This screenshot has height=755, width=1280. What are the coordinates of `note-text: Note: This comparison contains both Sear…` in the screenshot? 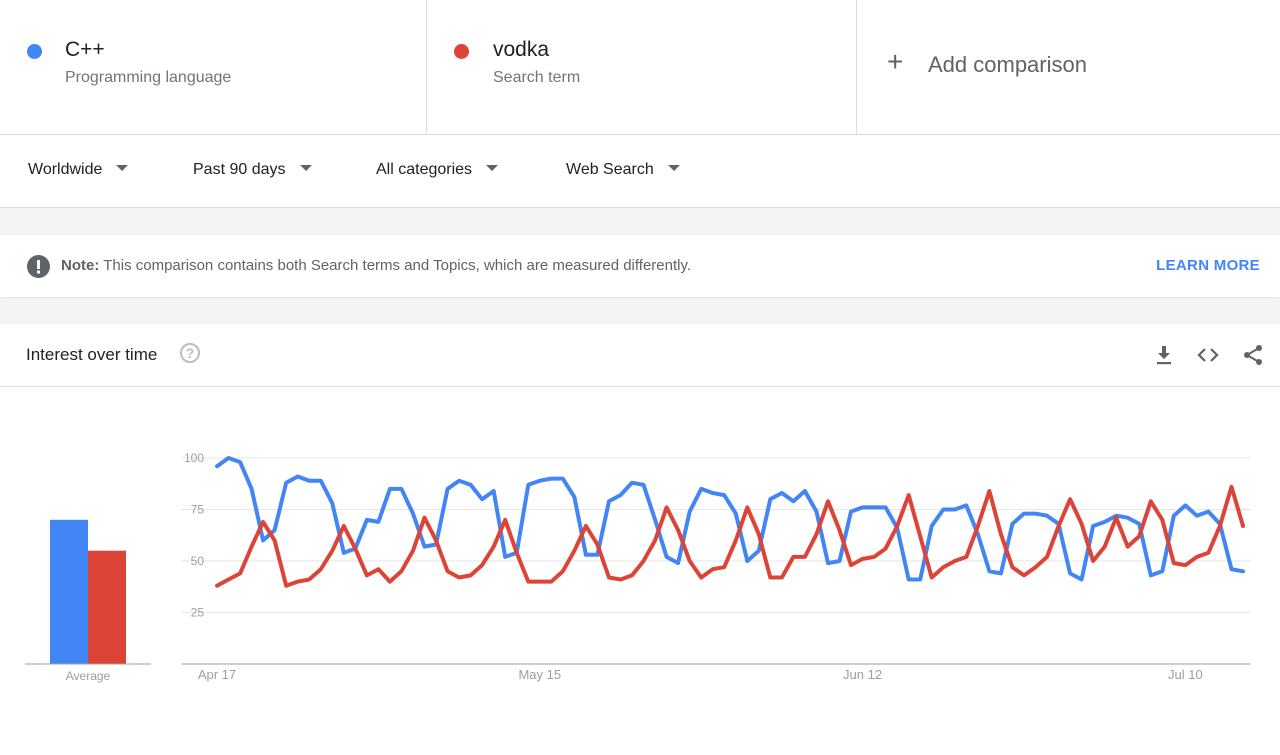 It's located at (376, 265).